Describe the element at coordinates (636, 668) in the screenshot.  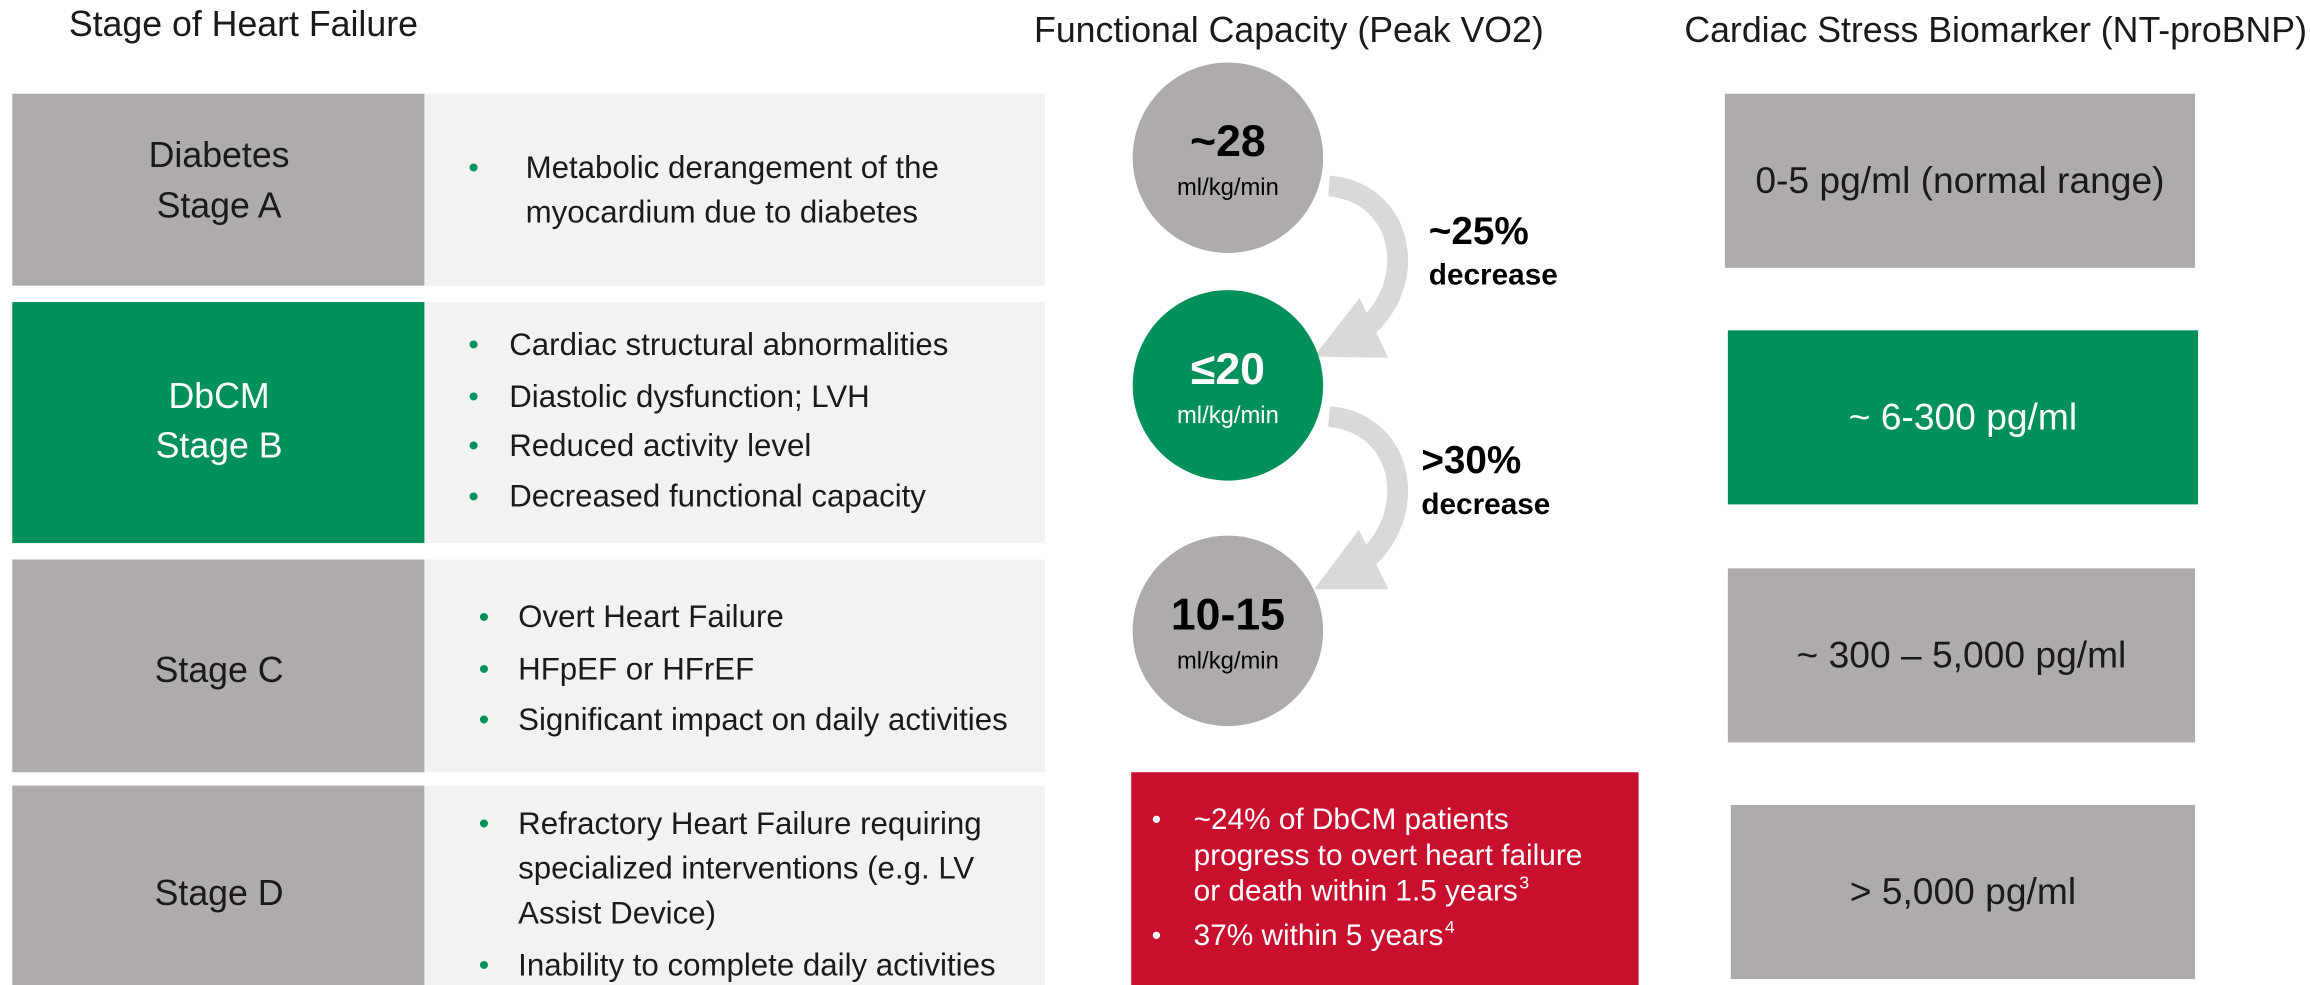
I see `stage-bullet: HFpEF or HFrEF` at that location.